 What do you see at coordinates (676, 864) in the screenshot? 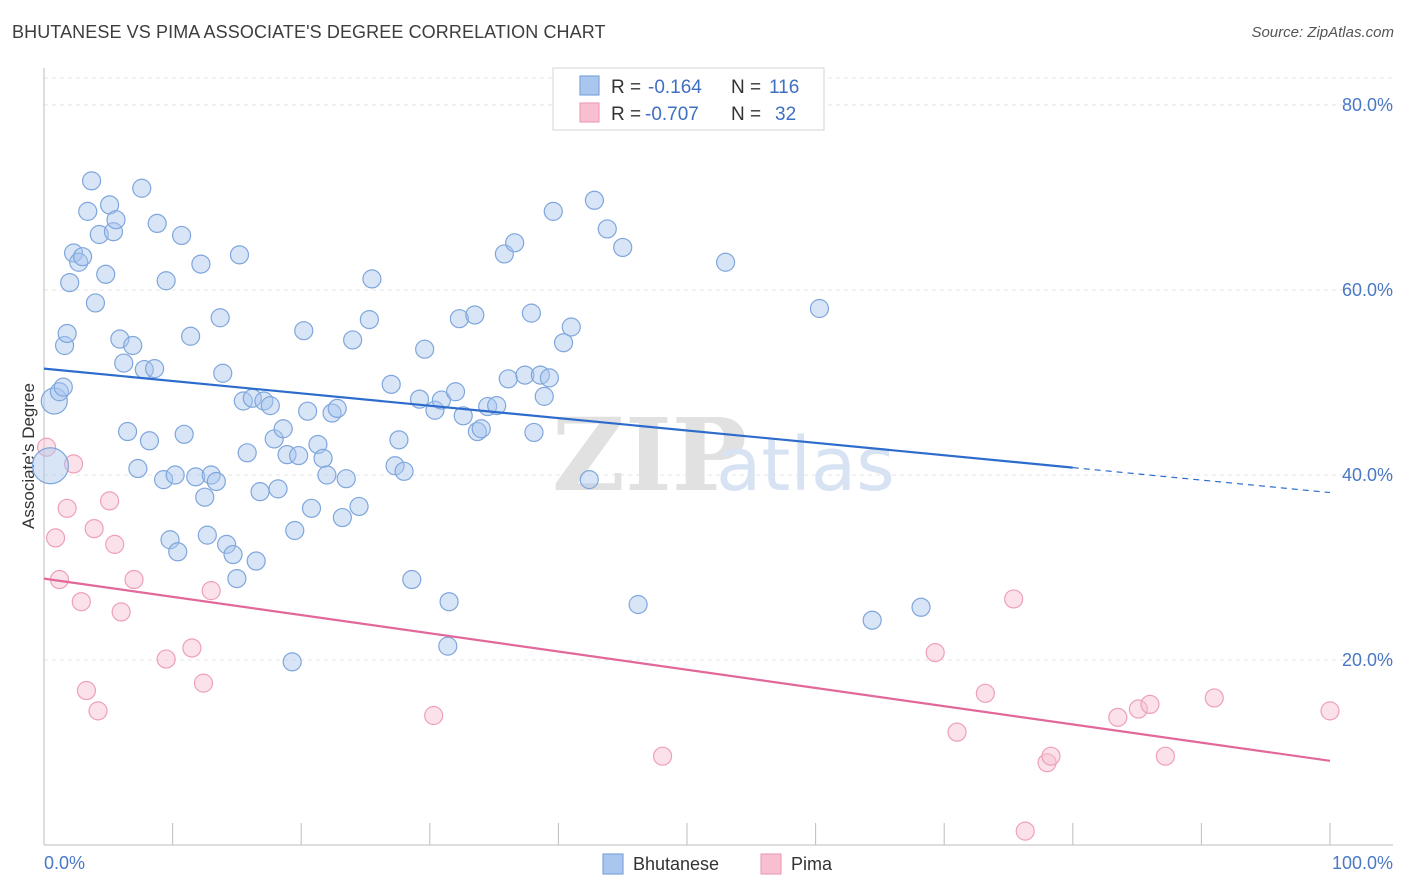
I see `series-legend-label-bhutanese: Bhutanese` at bounding box center [676, 864].